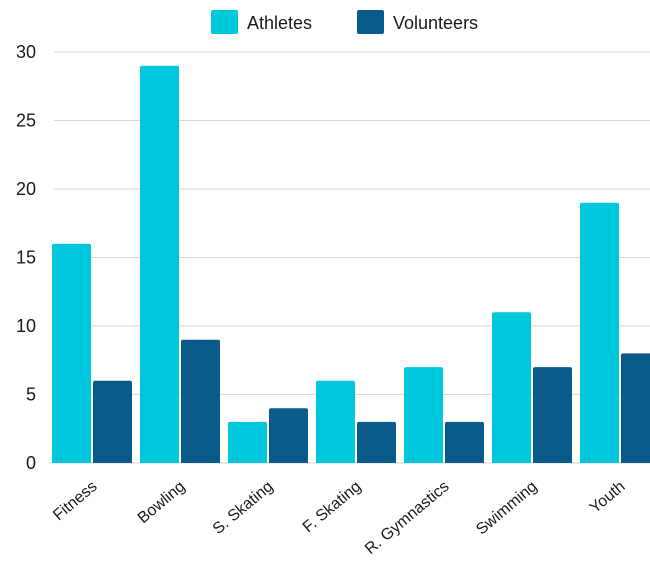 This screenshot has height=587, width=650. What do you see at coordinates (344, 22) in the screenshot?
I see `legend: Athletes Volunteers` at bounding box center [344, 22].